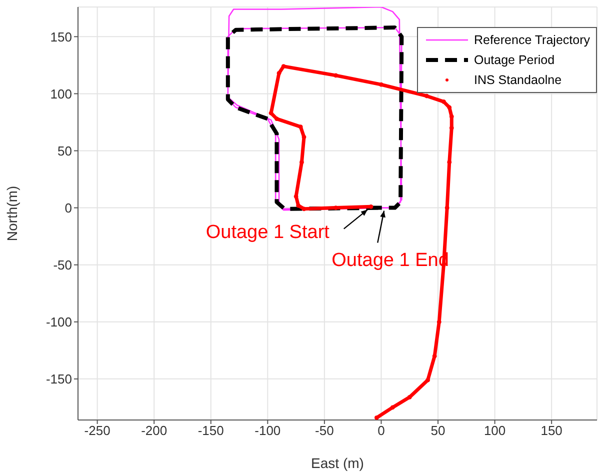  What do you see at coordinates (12, 214) in the screenshot?
I see `y-axis-title: North(m)` at bounding box center [12, 214].